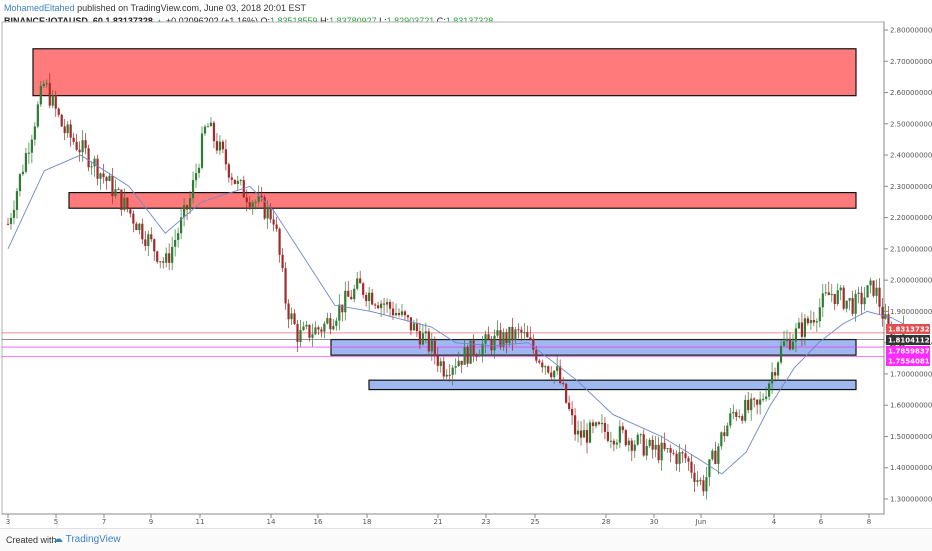 The image size is (932, 551). What do you see at coordinates (104, 522) in the screenshot?
I see `x-tick-label: 7` at bounding box center [104, 522].